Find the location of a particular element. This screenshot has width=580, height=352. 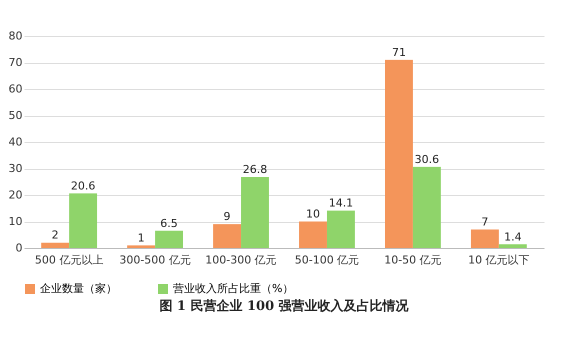

y-tick-label: 40 is located at coordinates (15, 142).